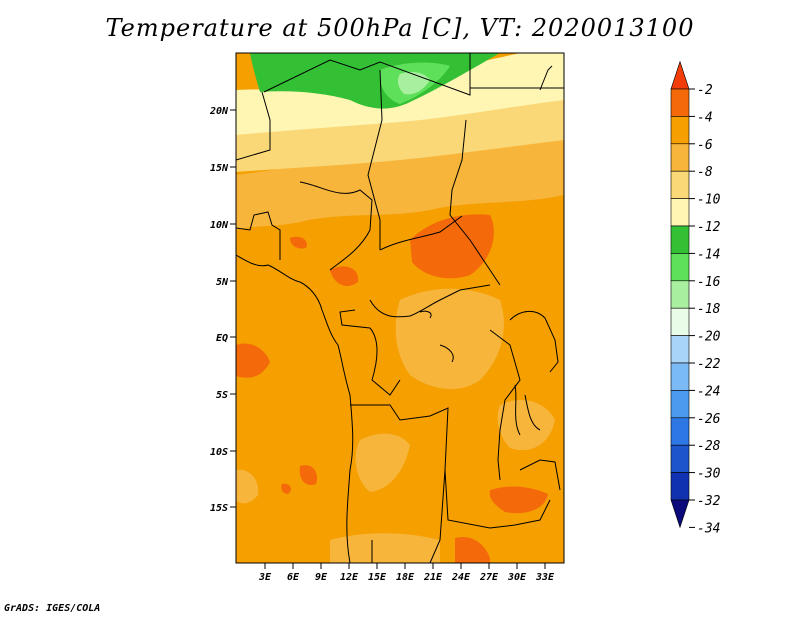 This screenshot has width=800, height=618. I want to click on lon-label: 18E, so click(405, 577).